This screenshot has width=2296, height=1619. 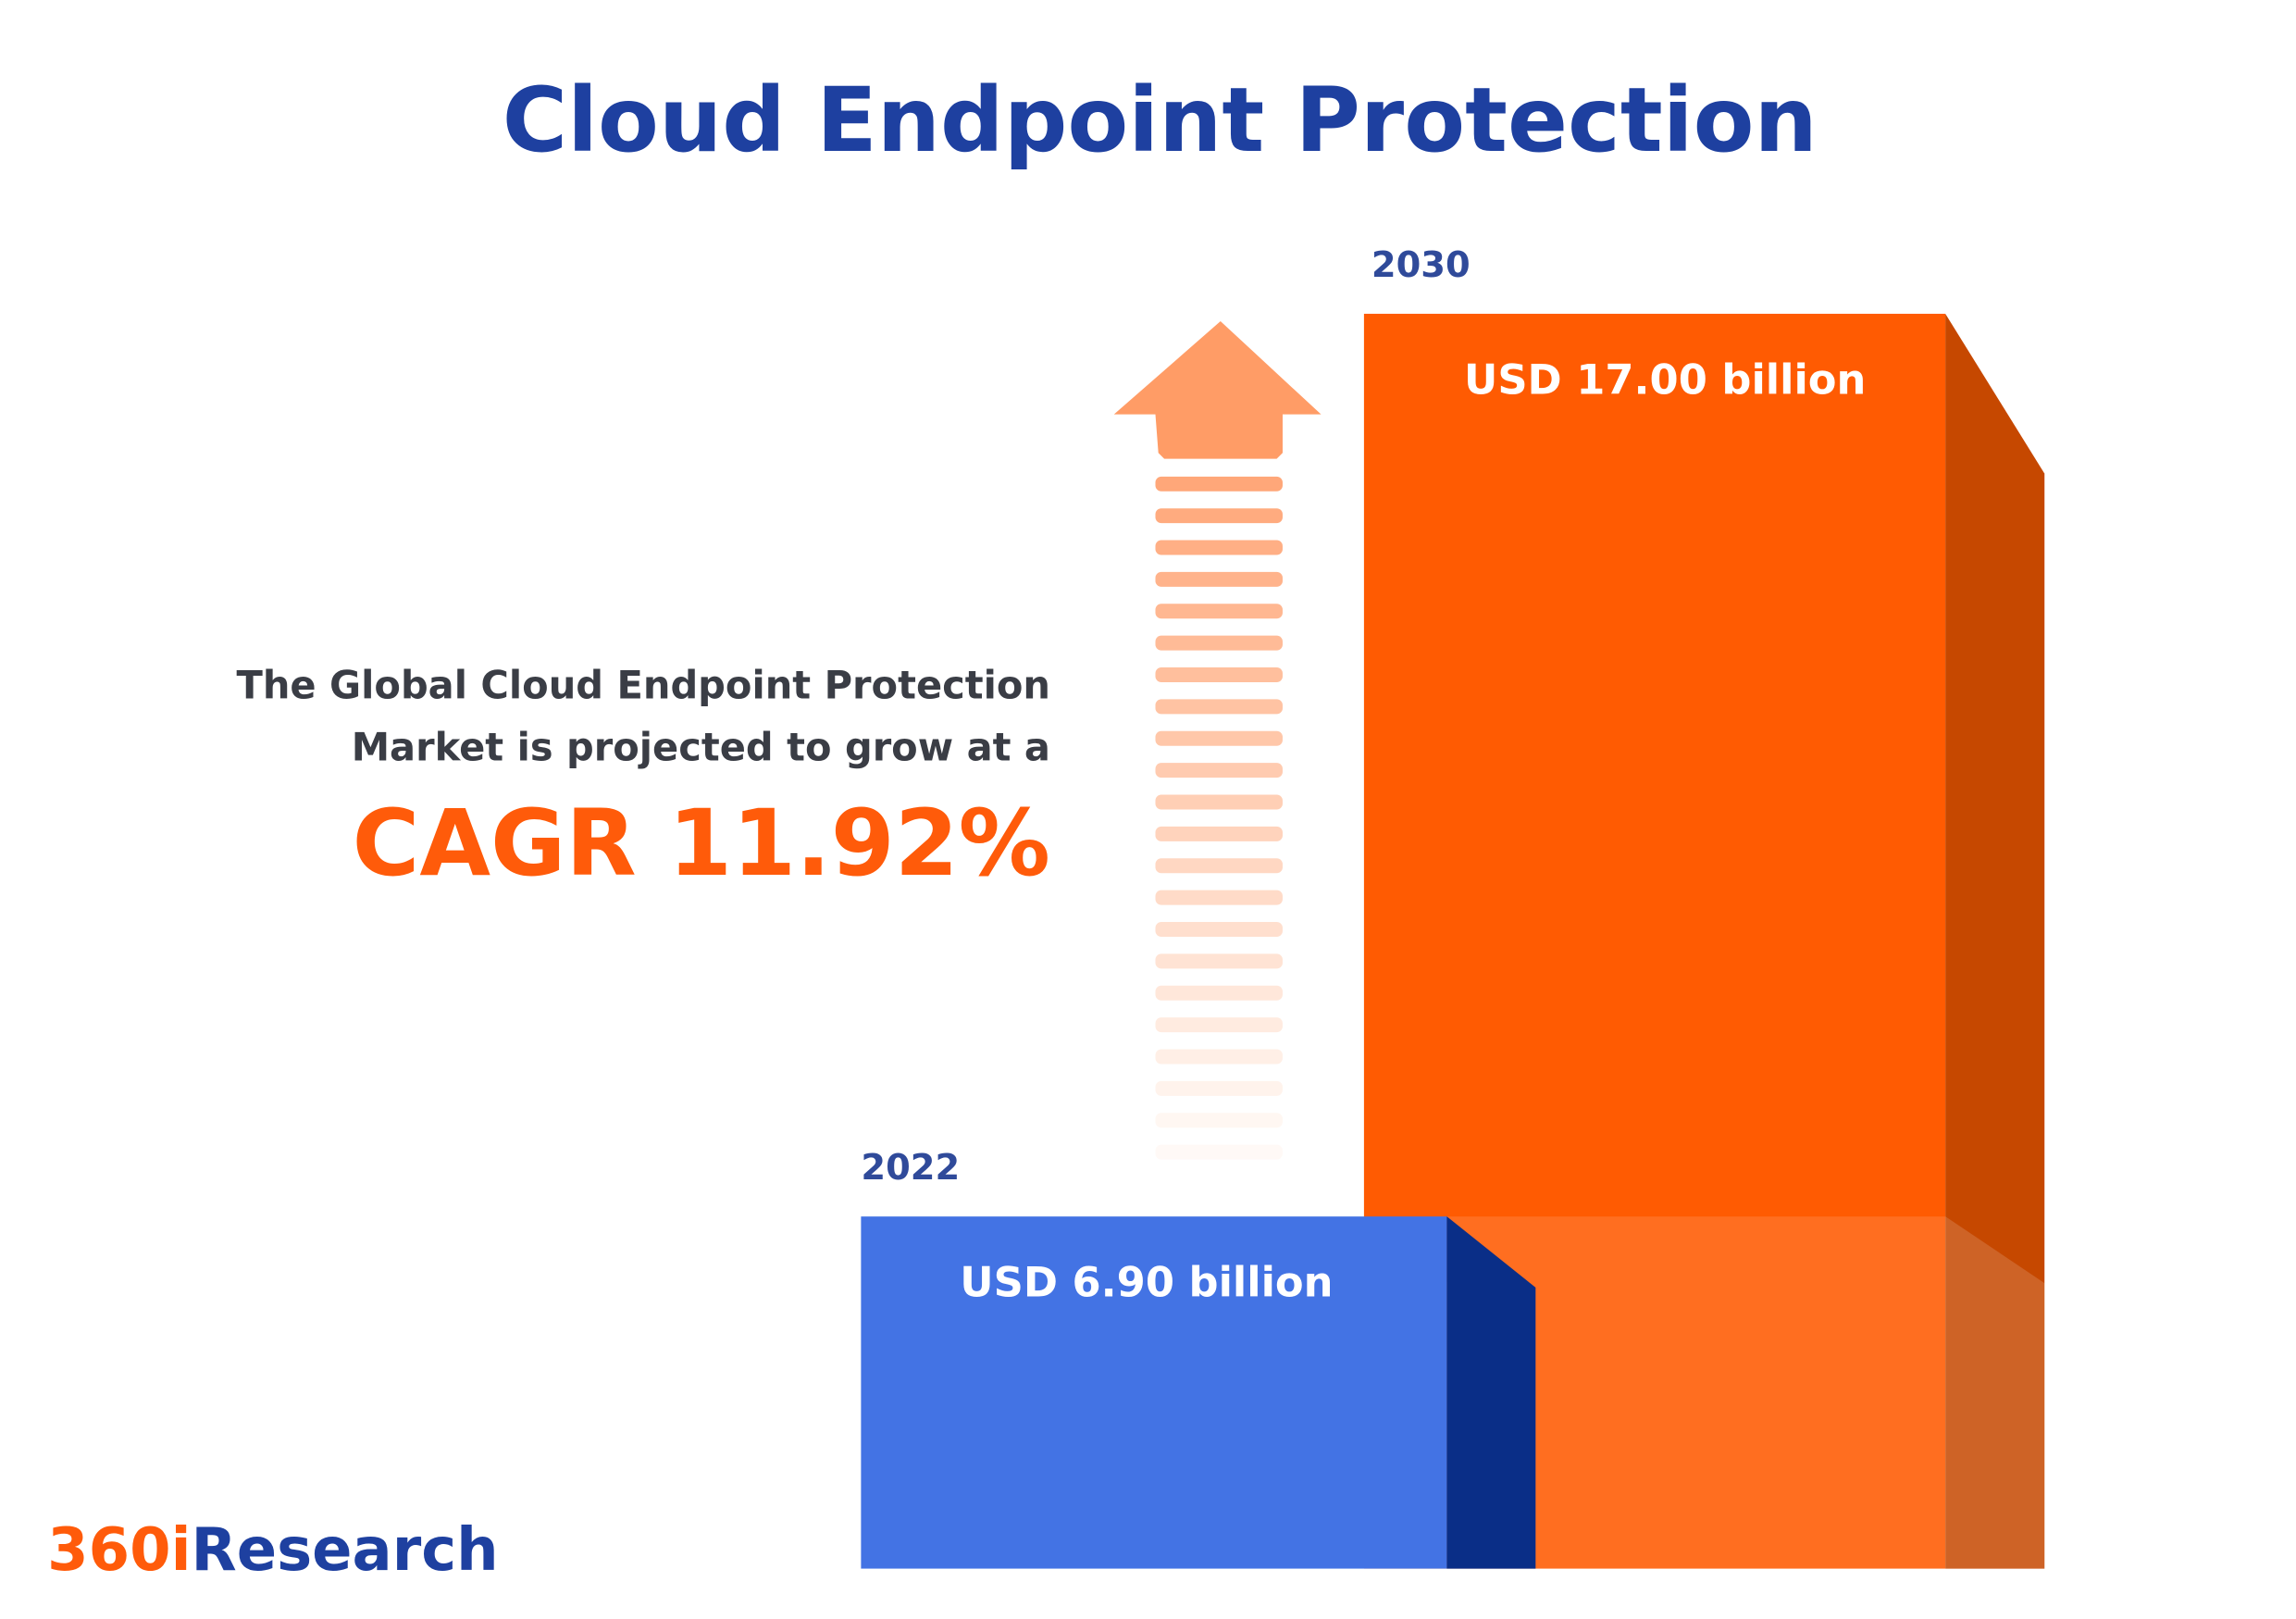 What do you see at coordinates (1160, 120) in the screenshot?
I see `chart-title: Cloud Endpoint Protection` at bounding box center [1160, 120].